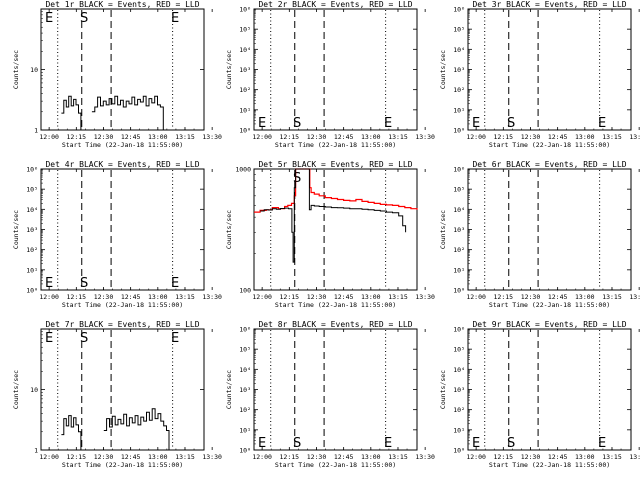  I want to click on y-tick-label: 1000, so click(243, 170).